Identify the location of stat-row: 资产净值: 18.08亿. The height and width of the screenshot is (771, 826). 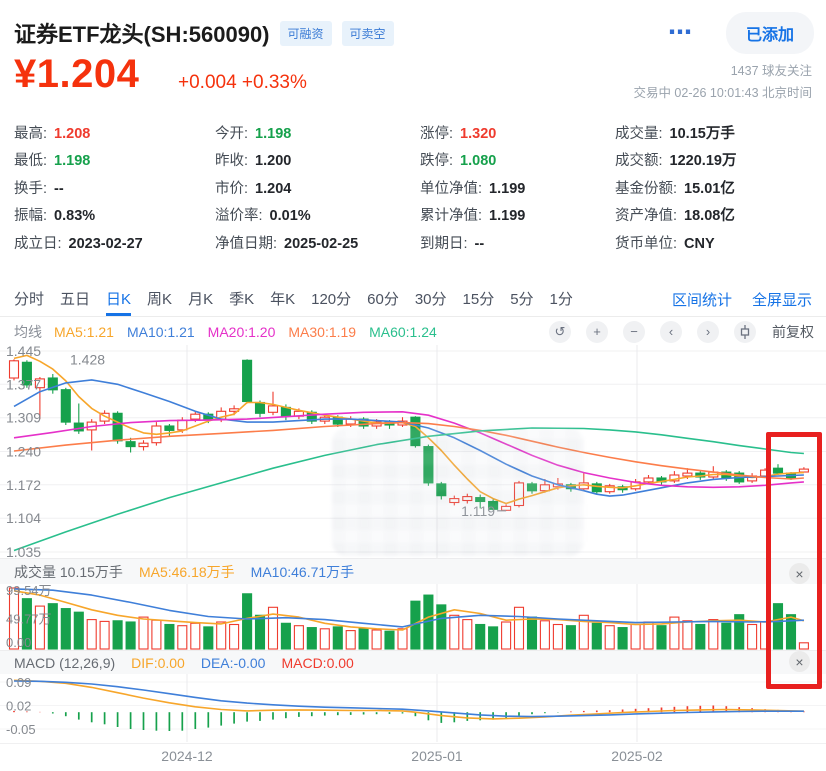
(675, 216).